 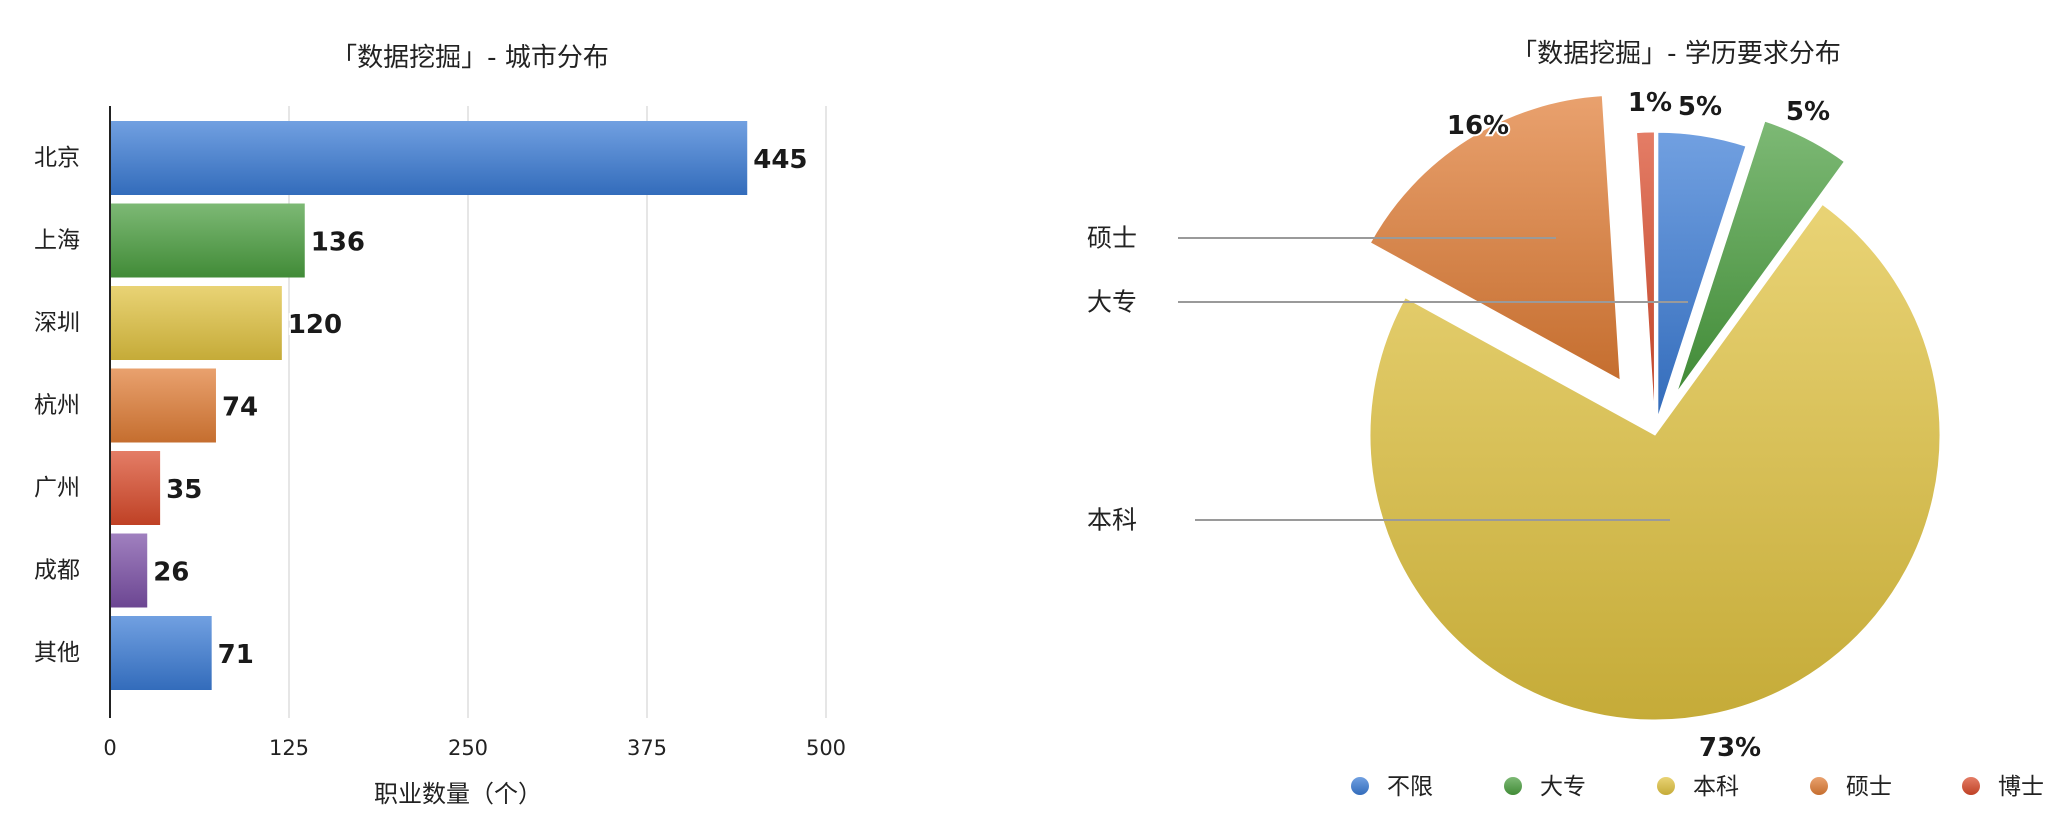 I want to click on bar-chart-x-tick-label: 375, so click(x=647, y=748).